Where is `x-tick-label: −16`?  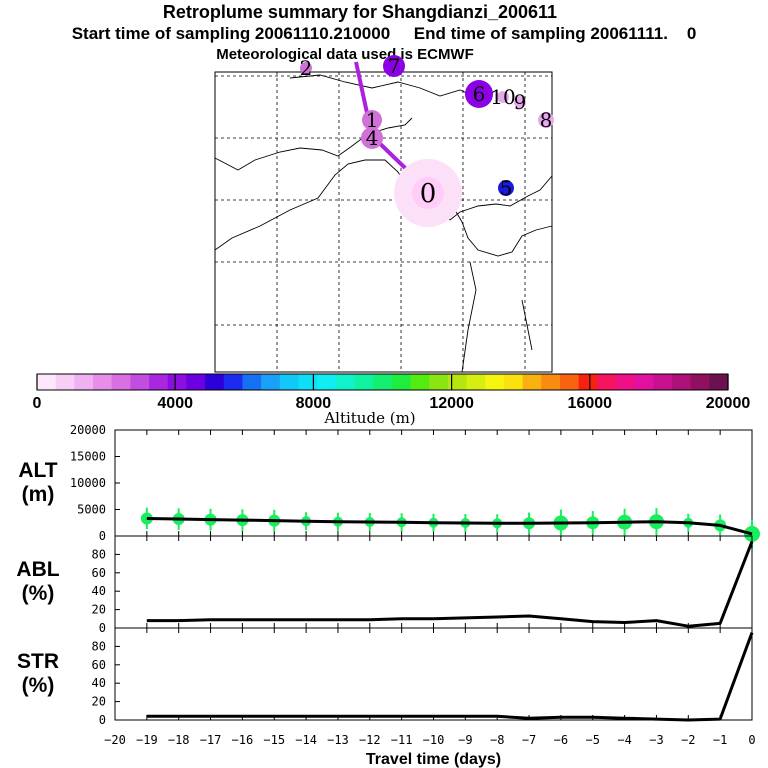
x-tick-label: −16 is located at coordinates (243, 740).